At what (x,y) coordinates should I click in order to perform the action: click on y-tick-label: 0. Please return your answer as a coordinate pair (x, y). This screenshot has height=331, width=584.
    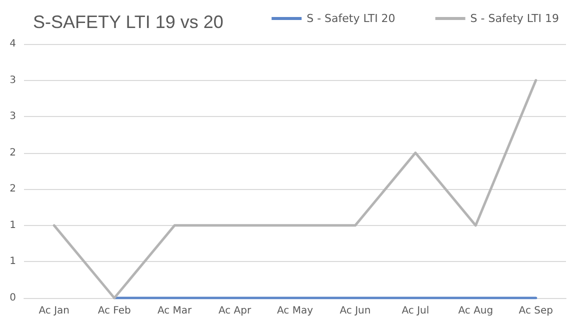
    Looking at the image, I should click on (13, 298).